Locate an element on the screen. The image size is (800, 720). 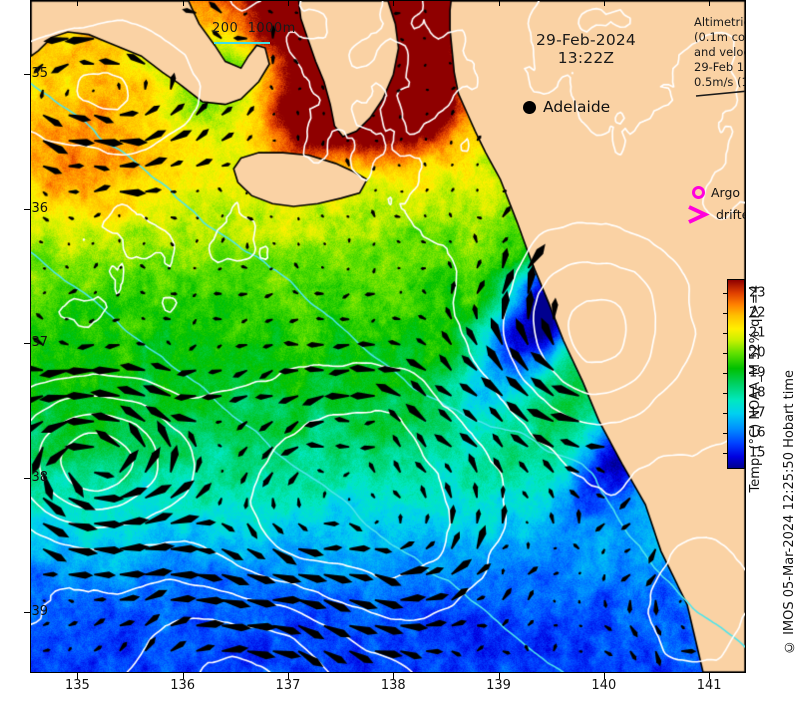
y-tick-label: 38 is located at coordinates (39, 477).